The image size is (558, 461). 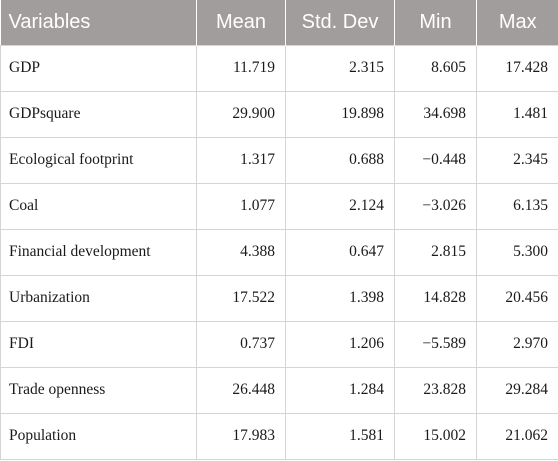 I want to click on header-variables: Variables, so click(x=49, y=21).